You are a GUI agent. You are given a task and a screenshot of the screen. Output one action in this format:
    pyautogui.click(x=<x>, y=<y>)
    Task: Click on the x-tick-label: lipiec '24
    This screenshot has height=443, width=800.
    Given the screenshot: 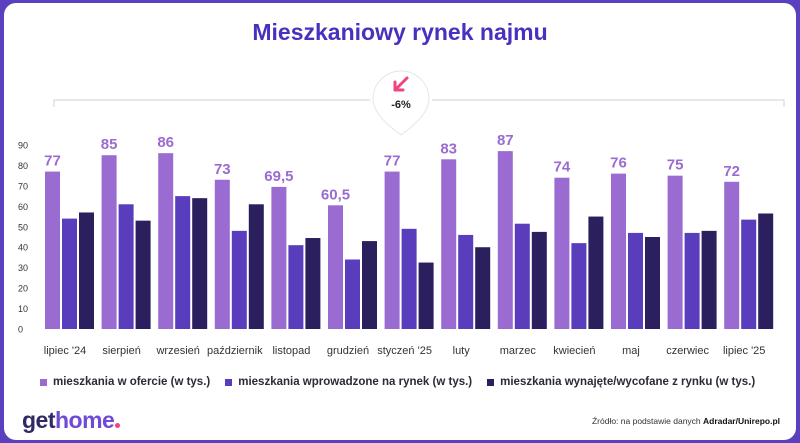 What is the action you would take?
    pyautogui.click(x=65, y=351)
    